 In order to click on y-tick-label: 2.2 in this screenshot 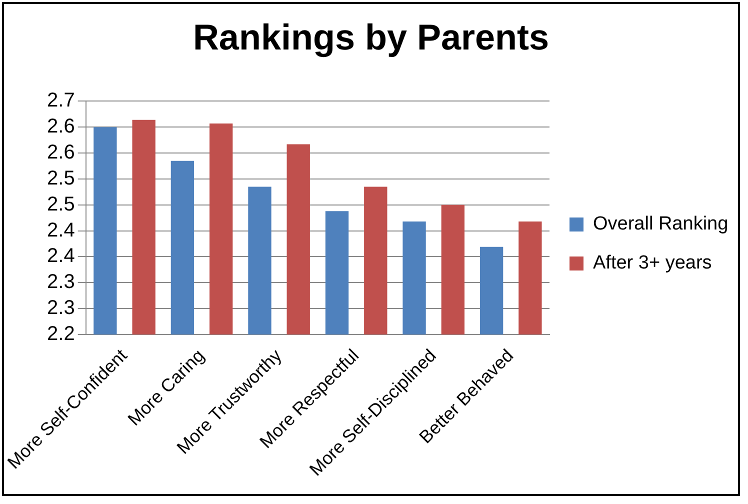, I will do `click(61, 333)`.